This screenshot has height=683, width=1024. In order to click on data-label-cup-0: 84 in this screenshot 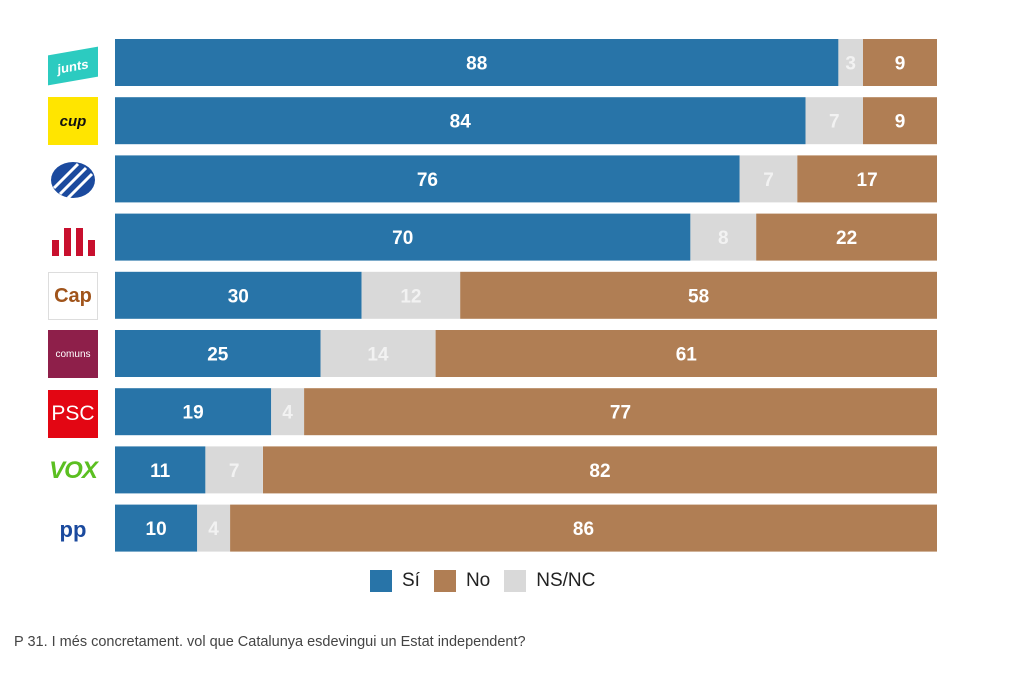, I will do `click(461, 122)`.